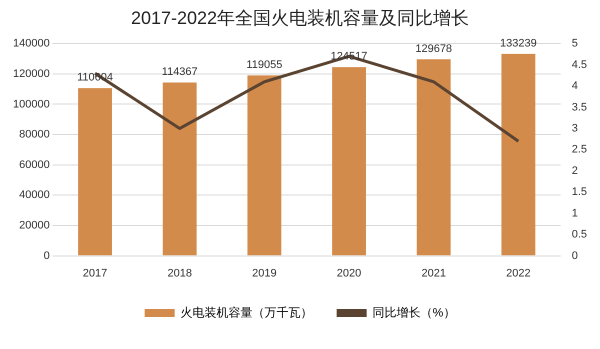 The width and height of the screenshot is (600, 349). I want to click on data-label: 114367, so click(180, 72).